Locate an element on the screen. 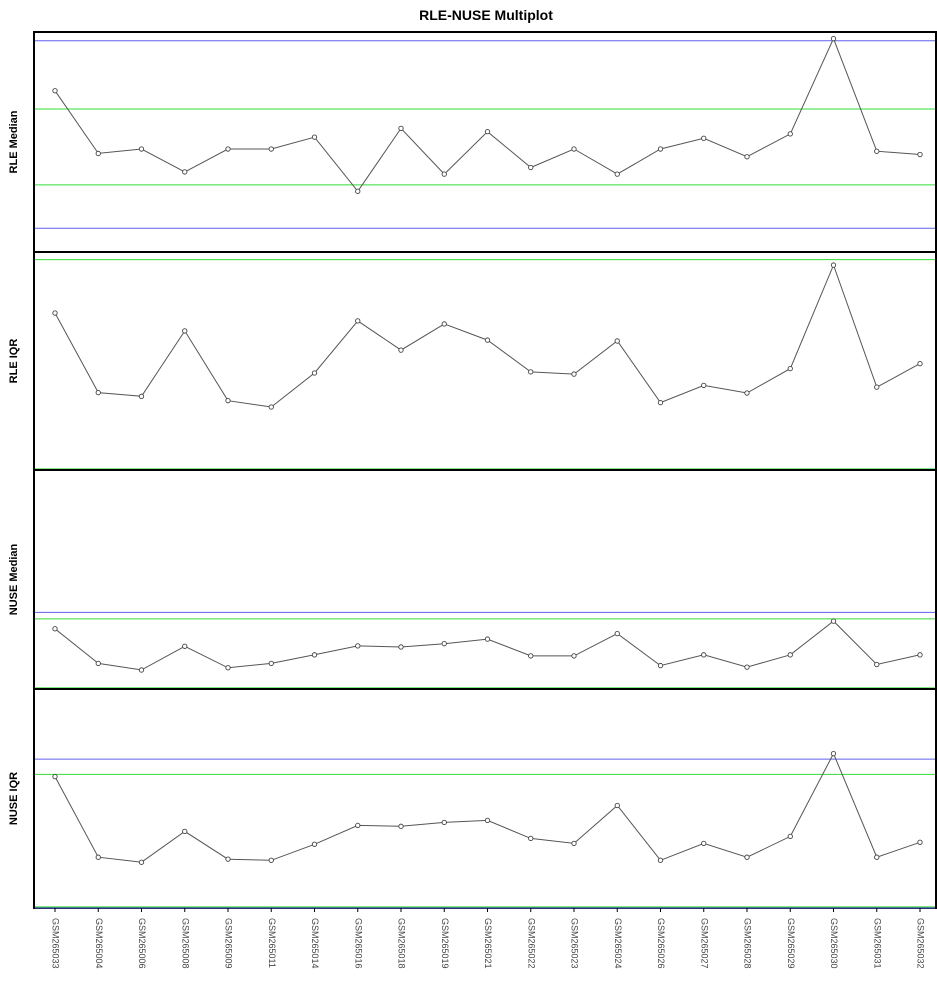  y-axis-label: NUSE IQR is located at coordinates (14, 798).